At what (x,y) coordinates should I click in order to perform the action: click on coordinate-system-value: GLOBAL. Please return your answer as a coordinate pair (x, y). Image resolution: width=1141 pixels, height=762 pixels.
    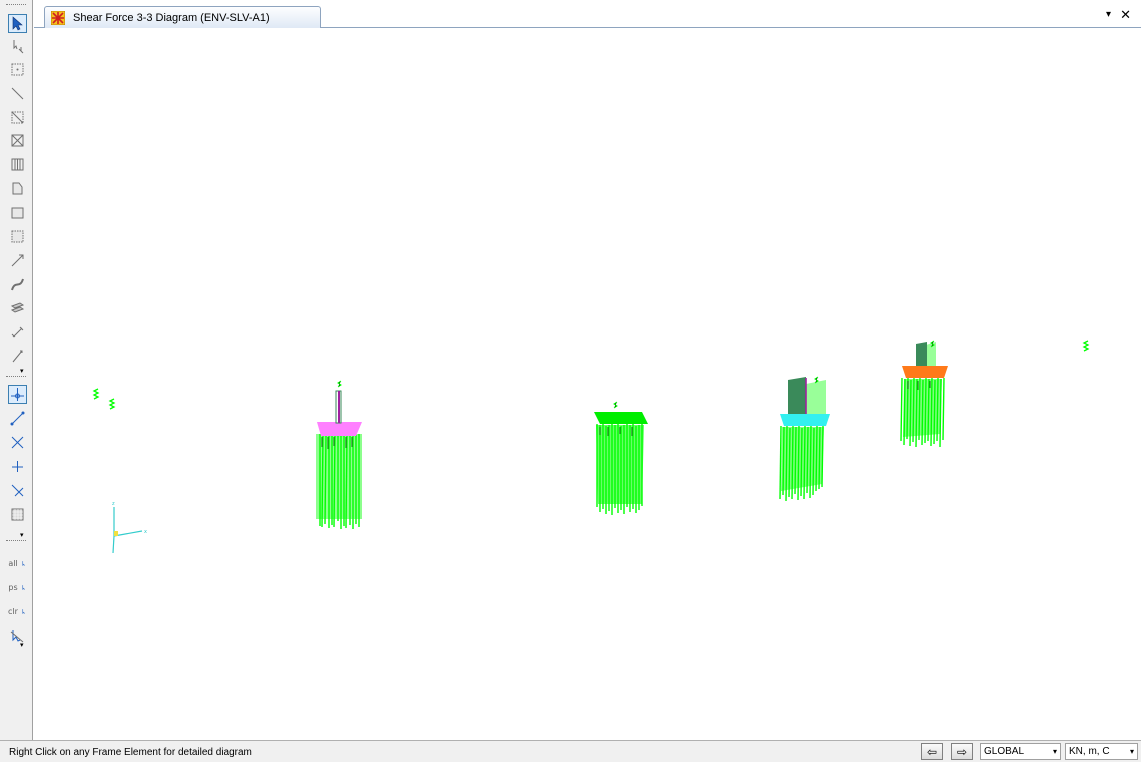
    Looking at the image, I should click on (1004, 751).